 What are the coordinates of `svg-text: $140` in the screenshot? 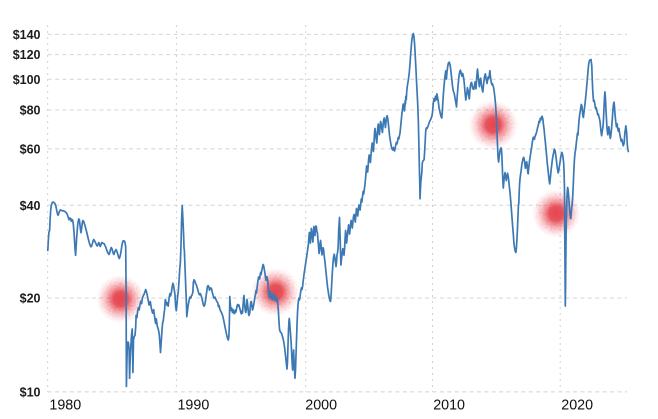 It's located at (27, 35).